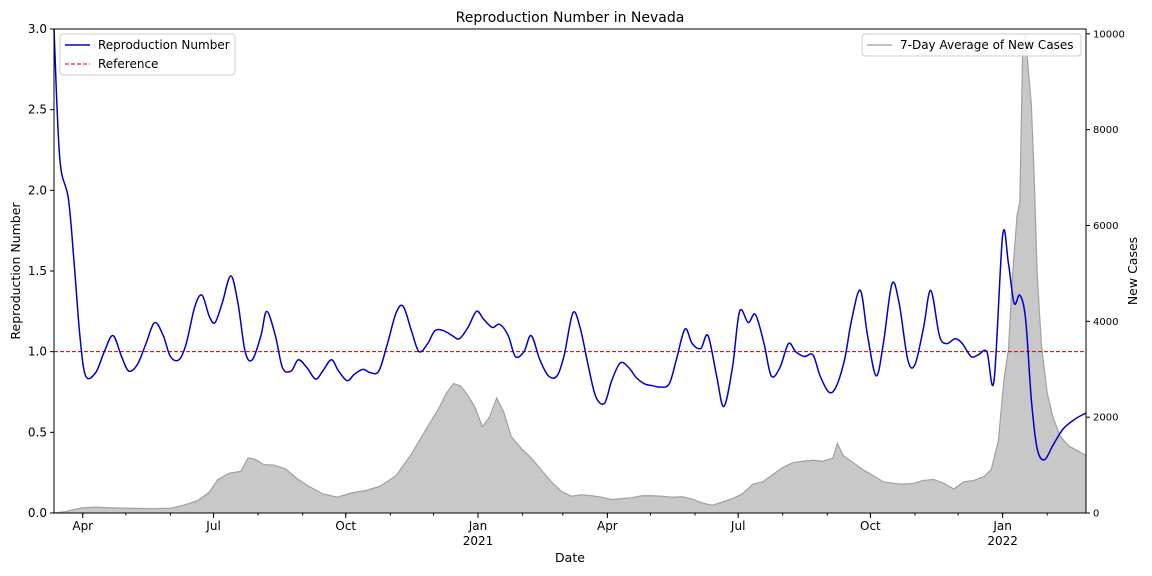 The width and height of the screenshot is (1152, 576). I want to click on left-y-tick-label: 2.0, so click(37, 190).